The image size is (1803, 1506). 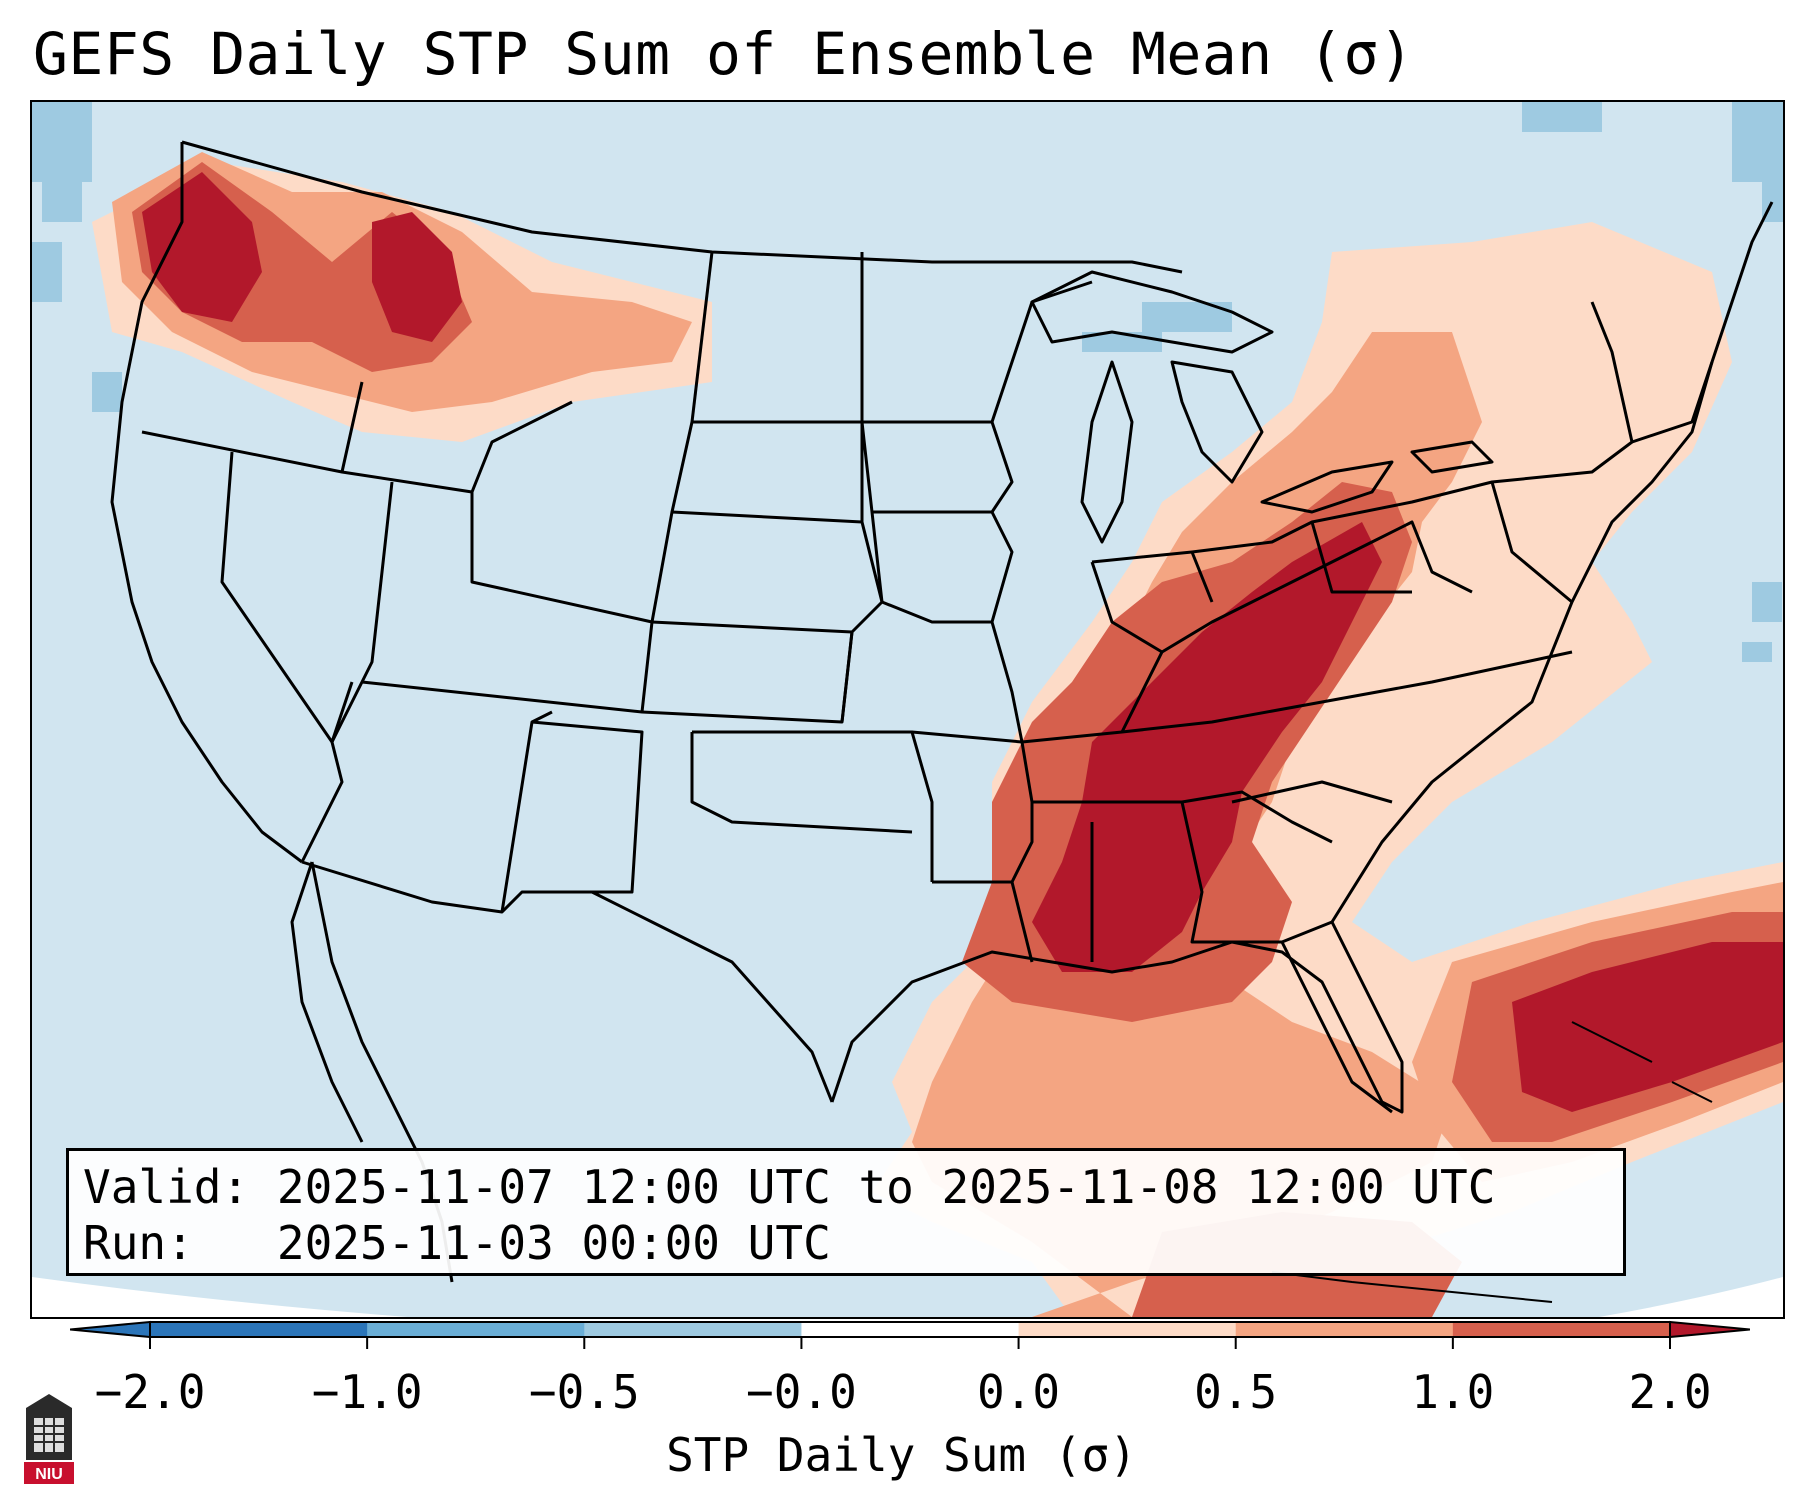 I want to click on valid-label: Valid:, so click(x=166, y=1187).